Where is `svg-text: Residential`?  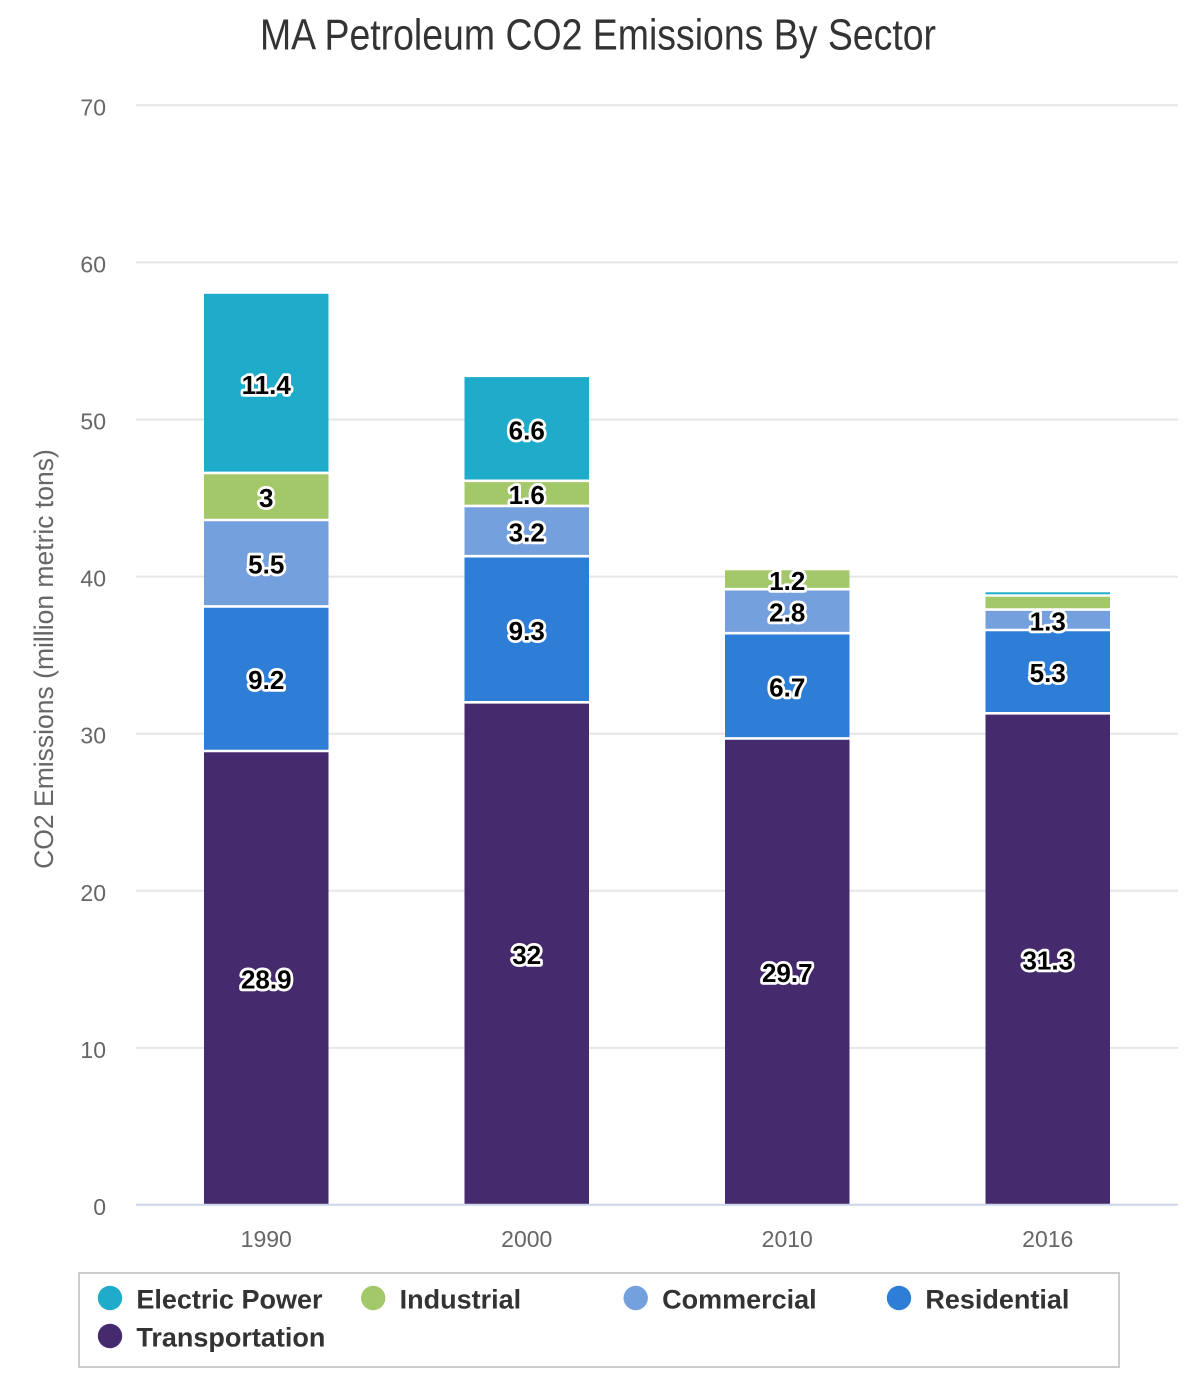
svg-text: Residential is located at coordinates (997, 1300).